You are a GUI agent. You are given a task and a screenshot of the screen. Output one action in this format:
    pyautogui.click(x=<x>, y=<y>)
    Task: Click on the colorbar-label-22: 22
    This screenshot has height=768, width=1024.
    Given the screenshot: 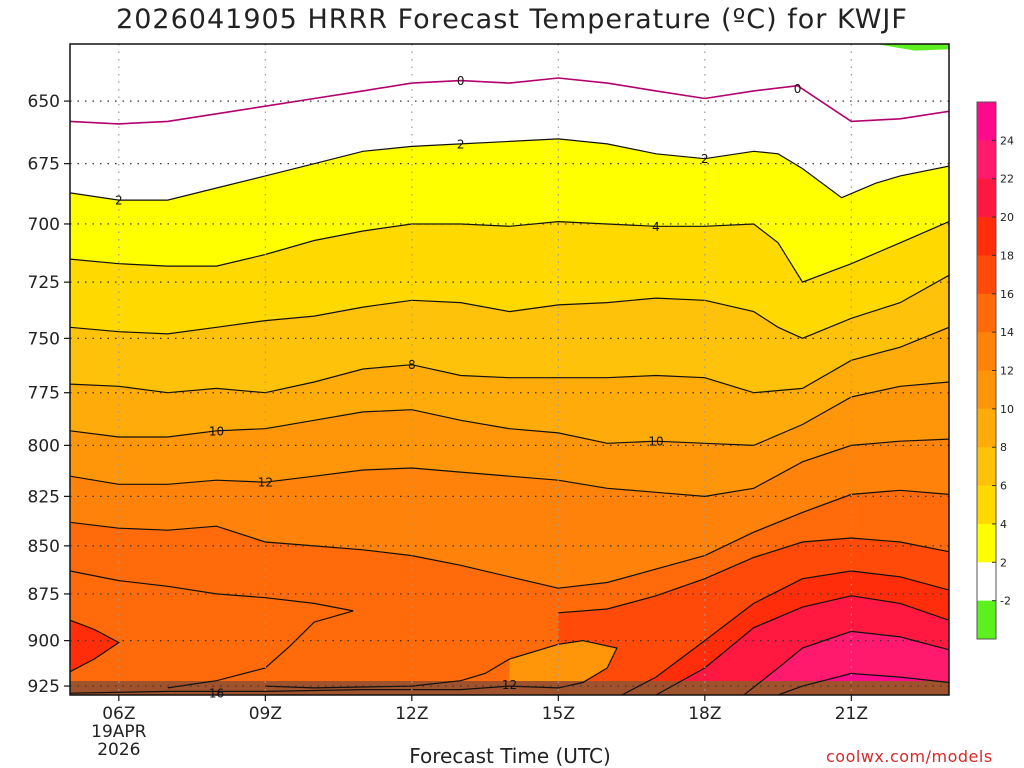 What is the action you would take?
    pyautogui.click(x=1007, y=179)
    